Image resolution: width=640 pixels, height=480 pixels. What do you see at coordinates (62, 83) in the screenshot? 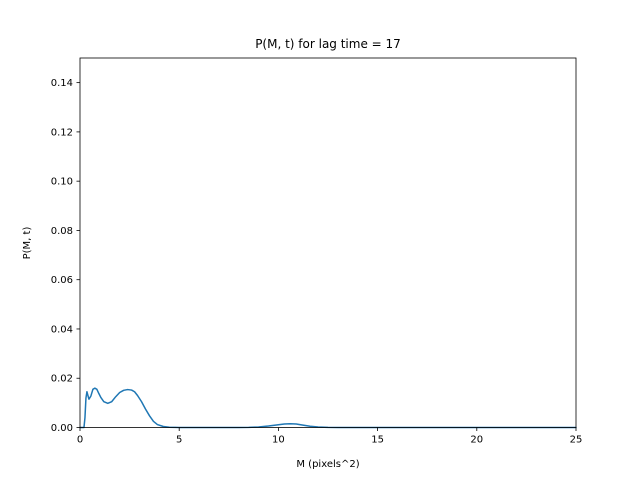
I see `y-tick-label: 0.14` at bounding box center [62, 83].